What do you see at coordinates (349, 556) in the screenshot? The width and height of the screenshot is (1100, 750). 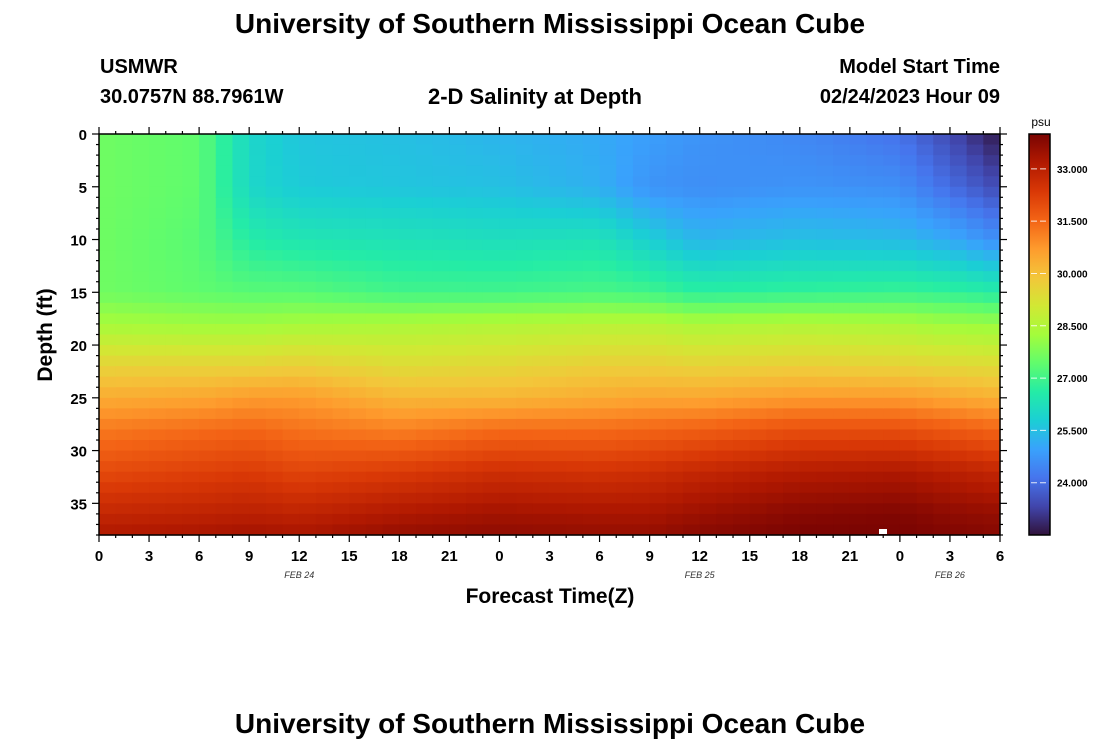 I see `x-tick-label: 15` at bounding box center [349, 556].